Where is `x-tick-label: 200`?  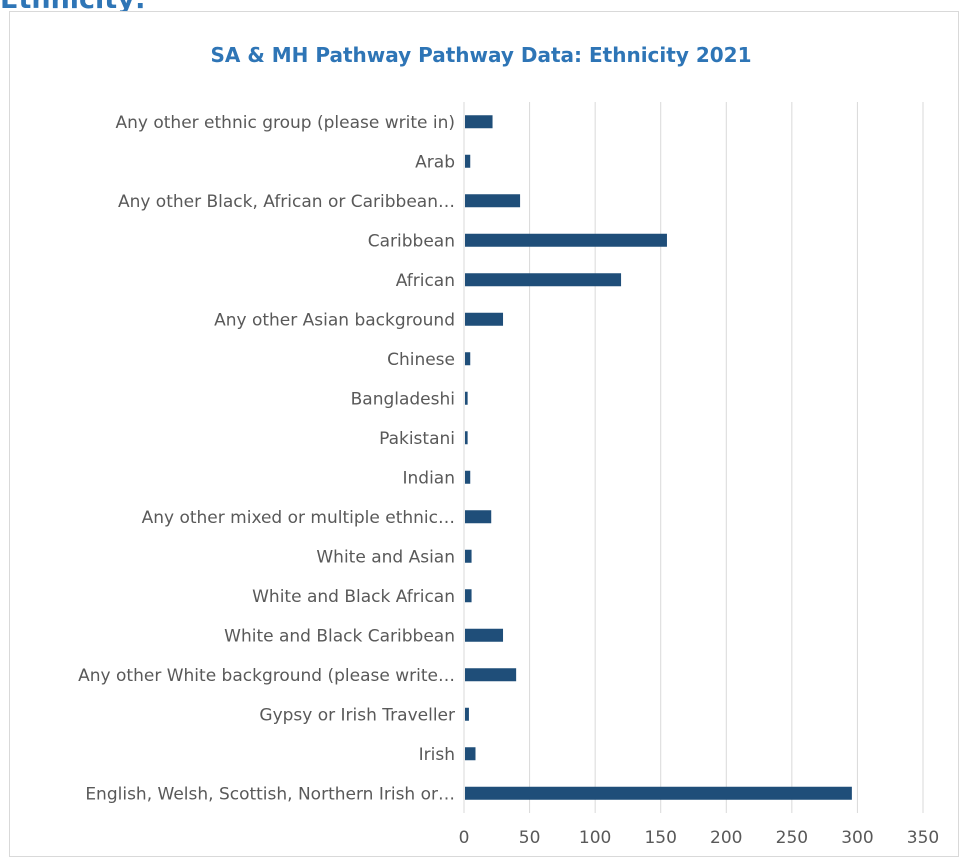
x-tick-label: 200 is located at coordinates (726, 838).